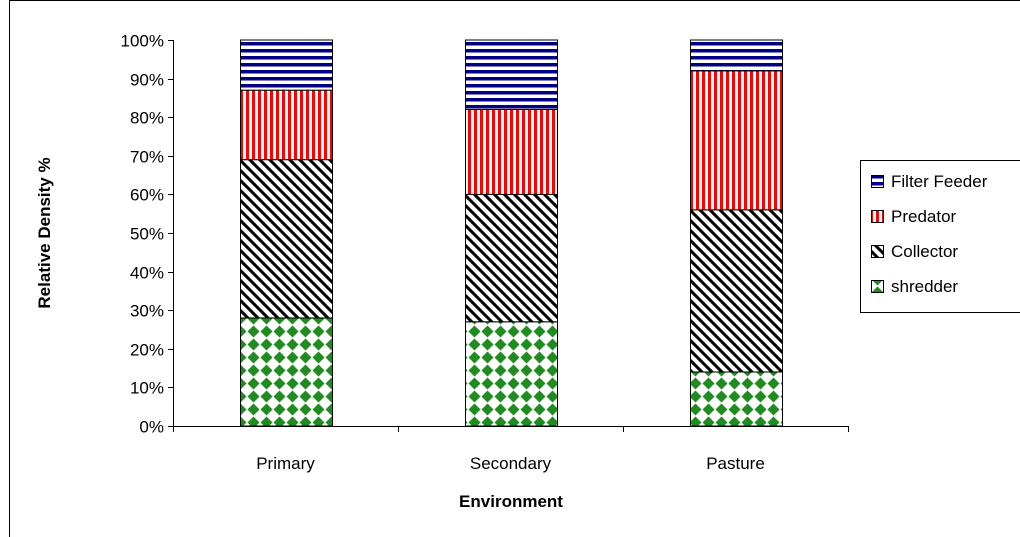 This screenshot has width=1020, height=537. What do you see at coordinates (939, 181) in the screenshot?
I see `legend-label-filter-feeder: Filter Feeder` at bounding box center [939, 181].